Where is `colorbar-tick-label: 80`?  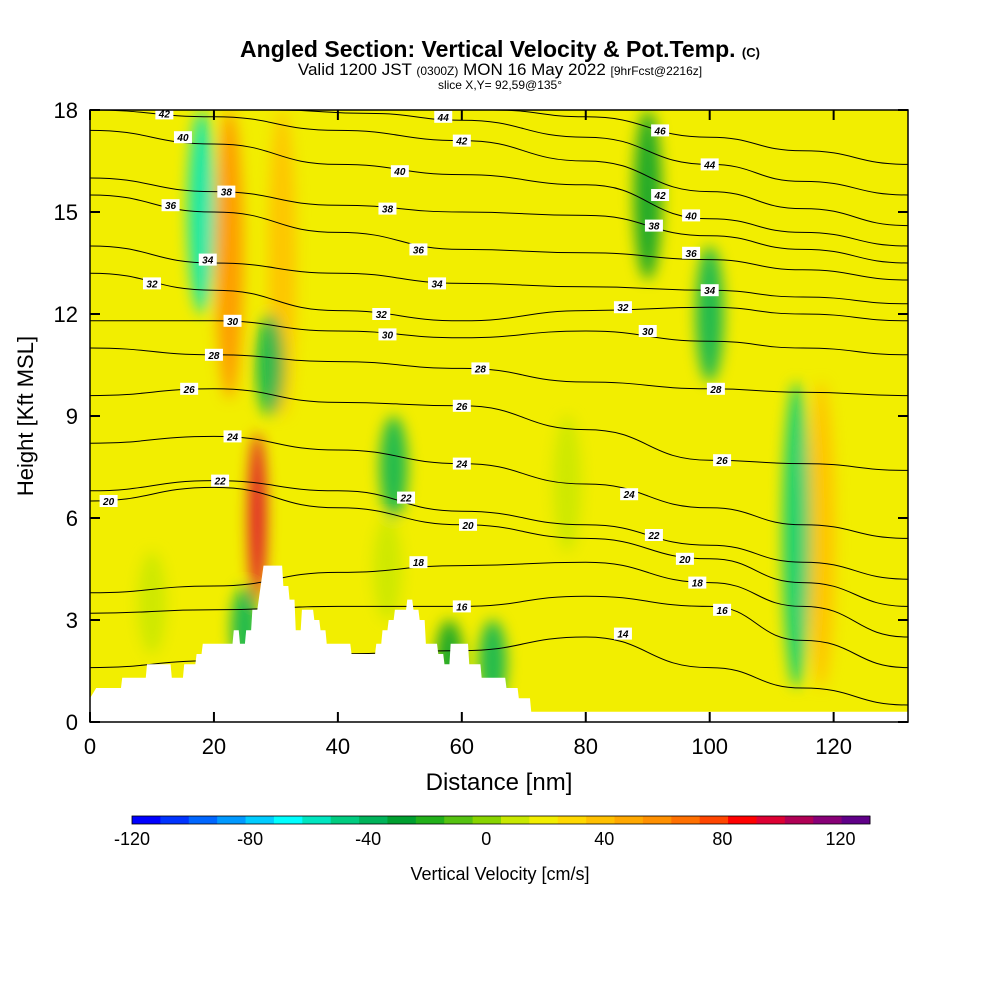
colorbar-tick-label: 80 is located at coordinates (722, 839).